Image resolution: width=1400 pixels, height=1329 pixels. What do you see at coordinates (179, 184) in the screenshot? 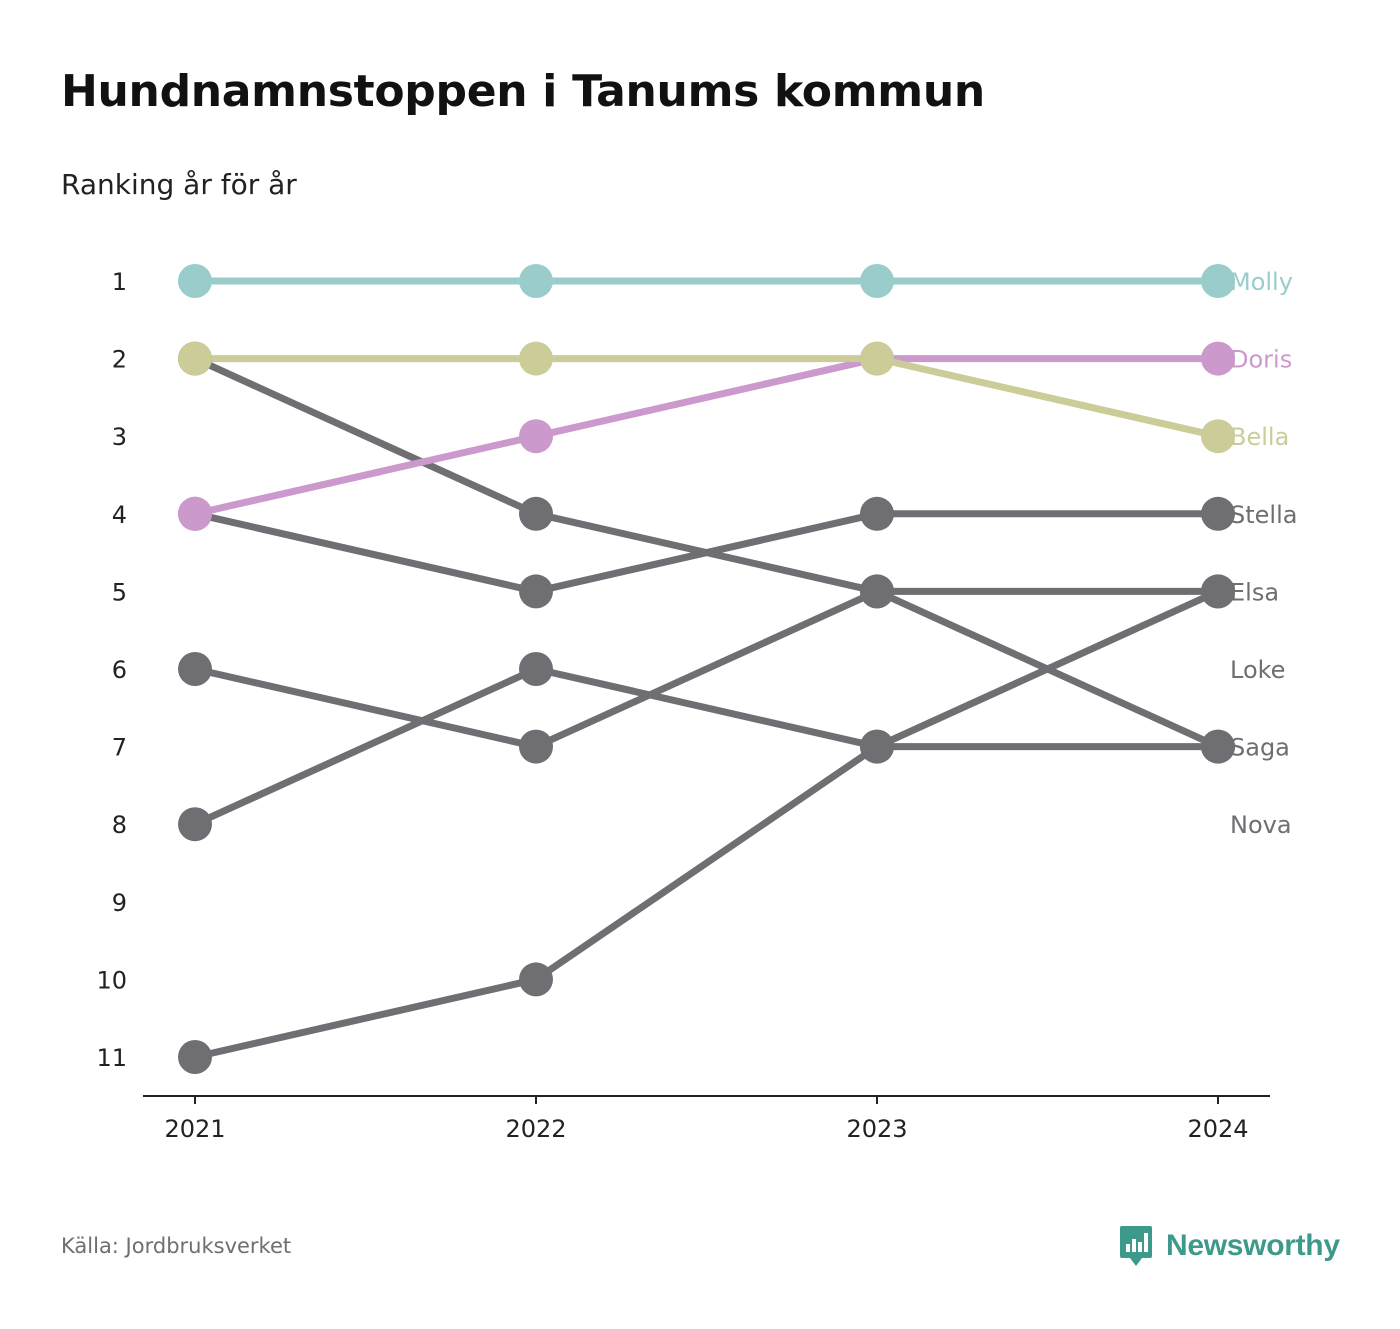
I see `chart-subtitle: Ranking år för år` at bounding box center [179, 184].